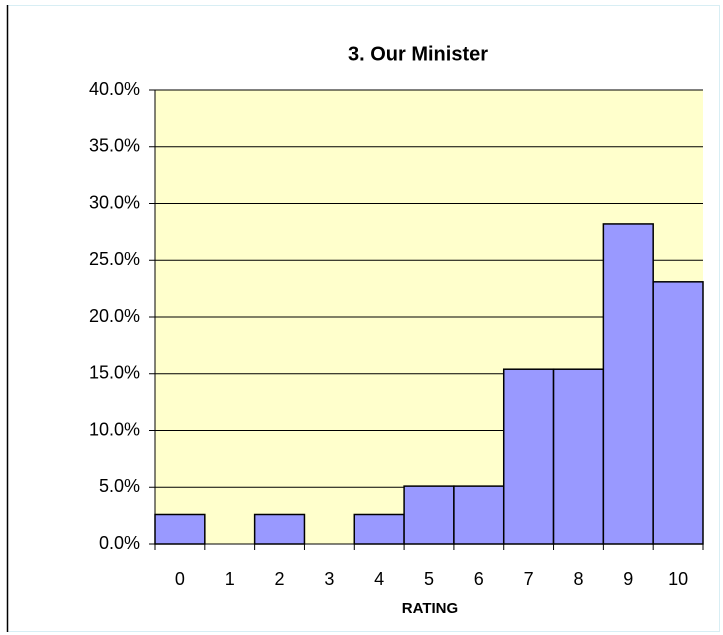  I want to click on x-tick-label: 10, so click(678, 579).